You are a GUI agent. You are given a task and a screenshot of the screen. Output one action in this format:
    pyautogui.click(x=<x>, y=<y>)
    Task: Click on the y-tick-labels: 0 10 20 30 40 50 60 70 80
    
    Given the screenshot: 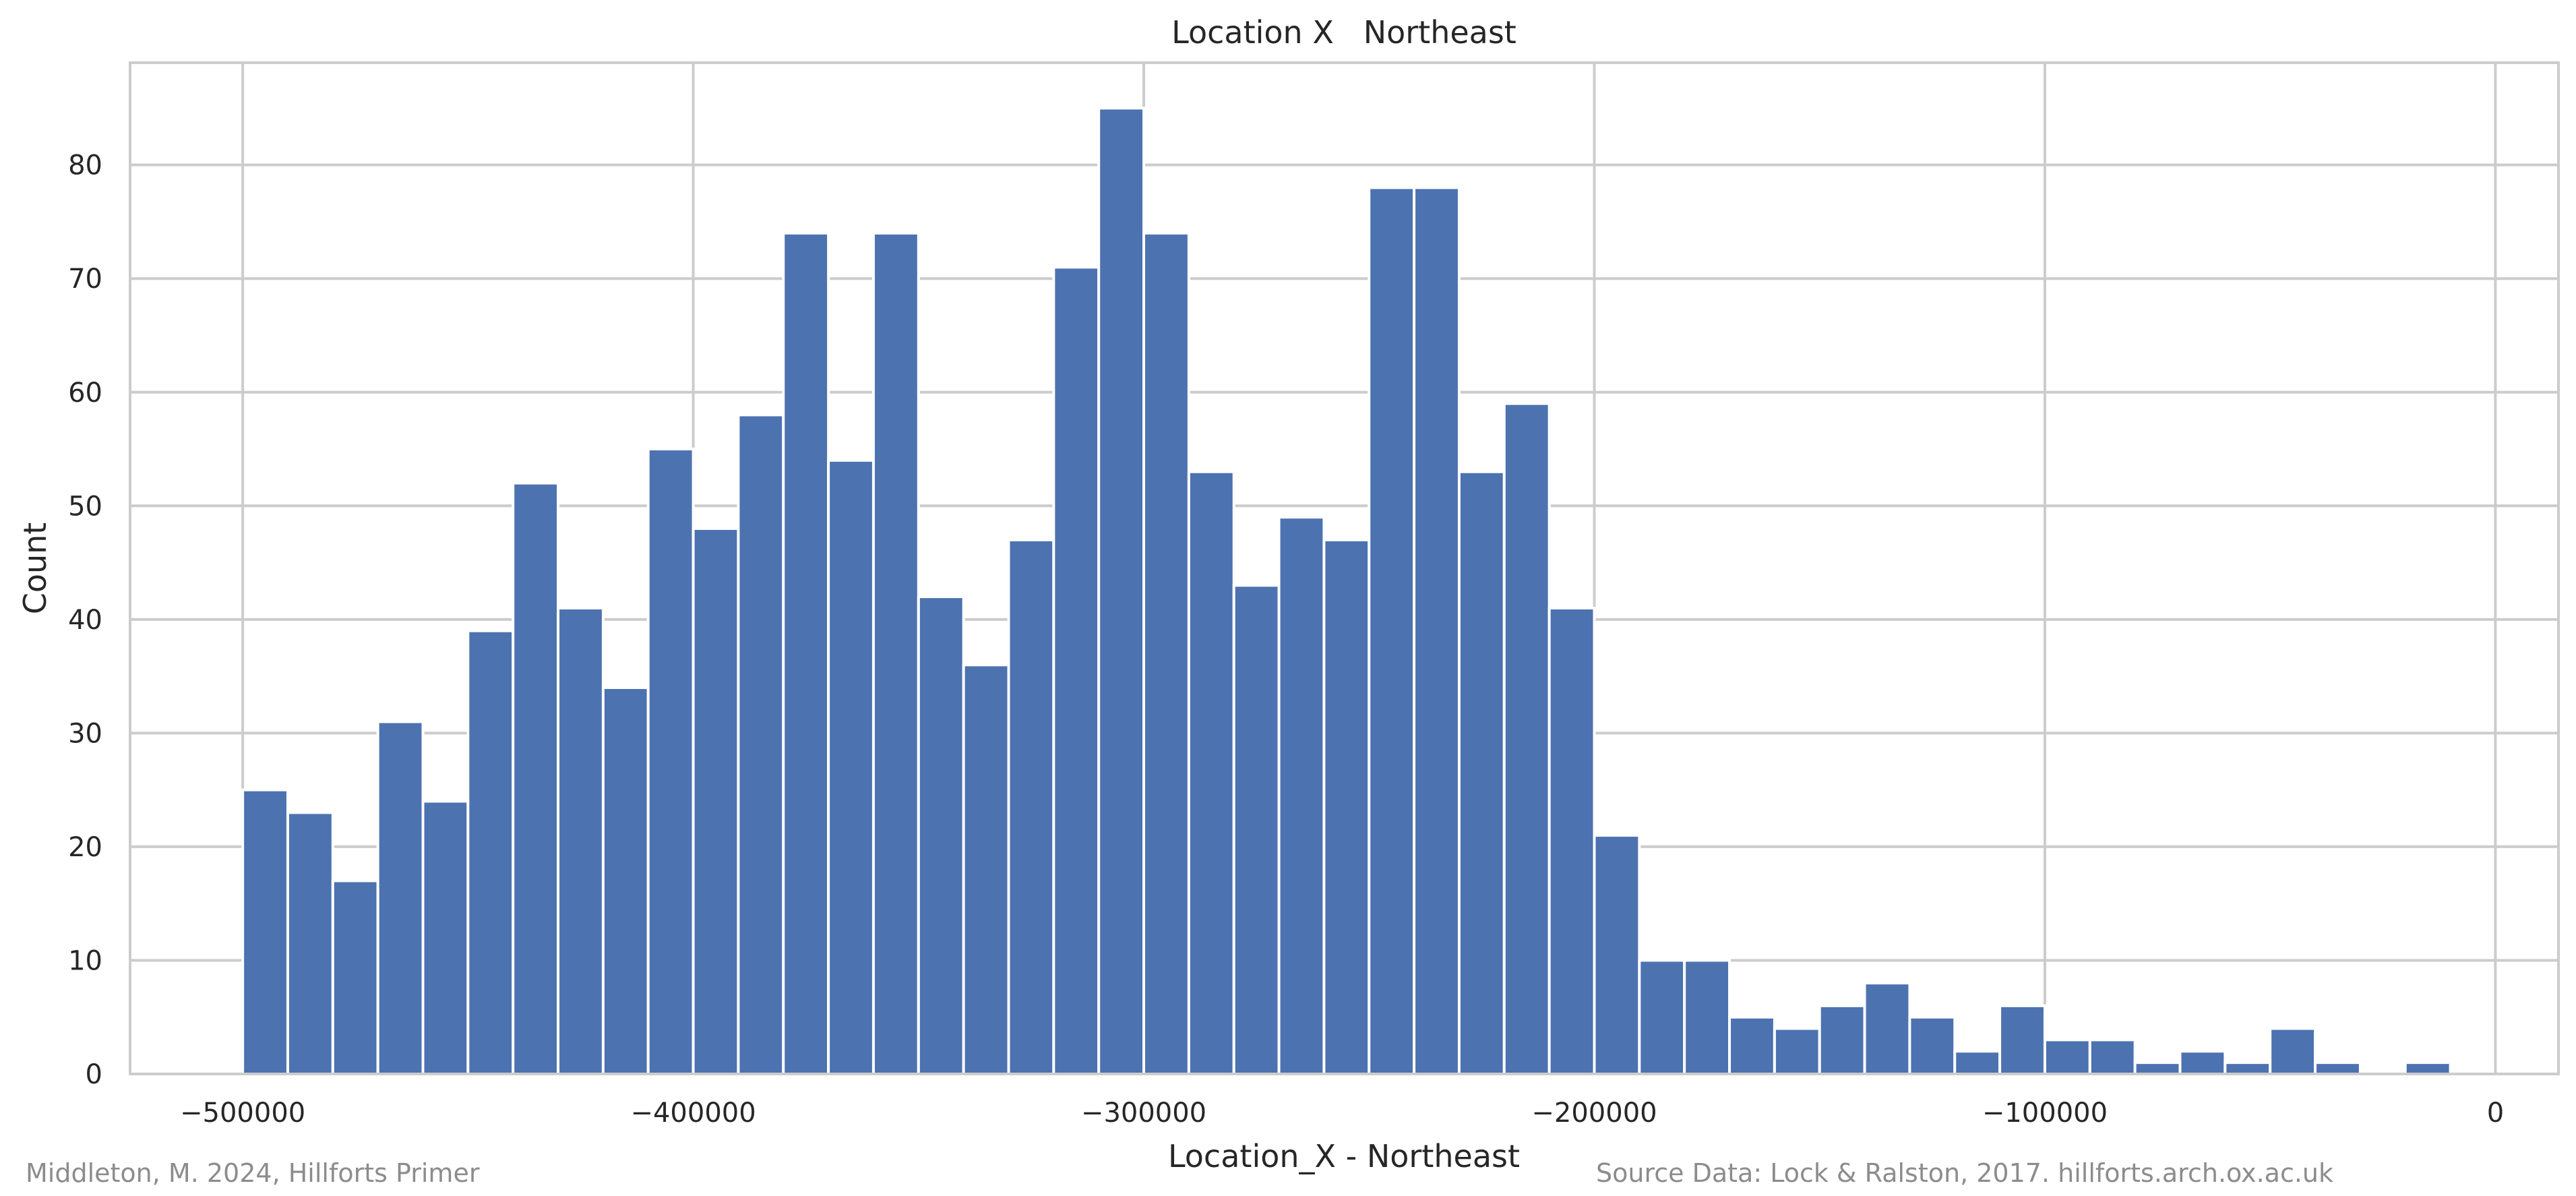 What is the action you would take?
    pyautogui.click(x=85, y=620)
    